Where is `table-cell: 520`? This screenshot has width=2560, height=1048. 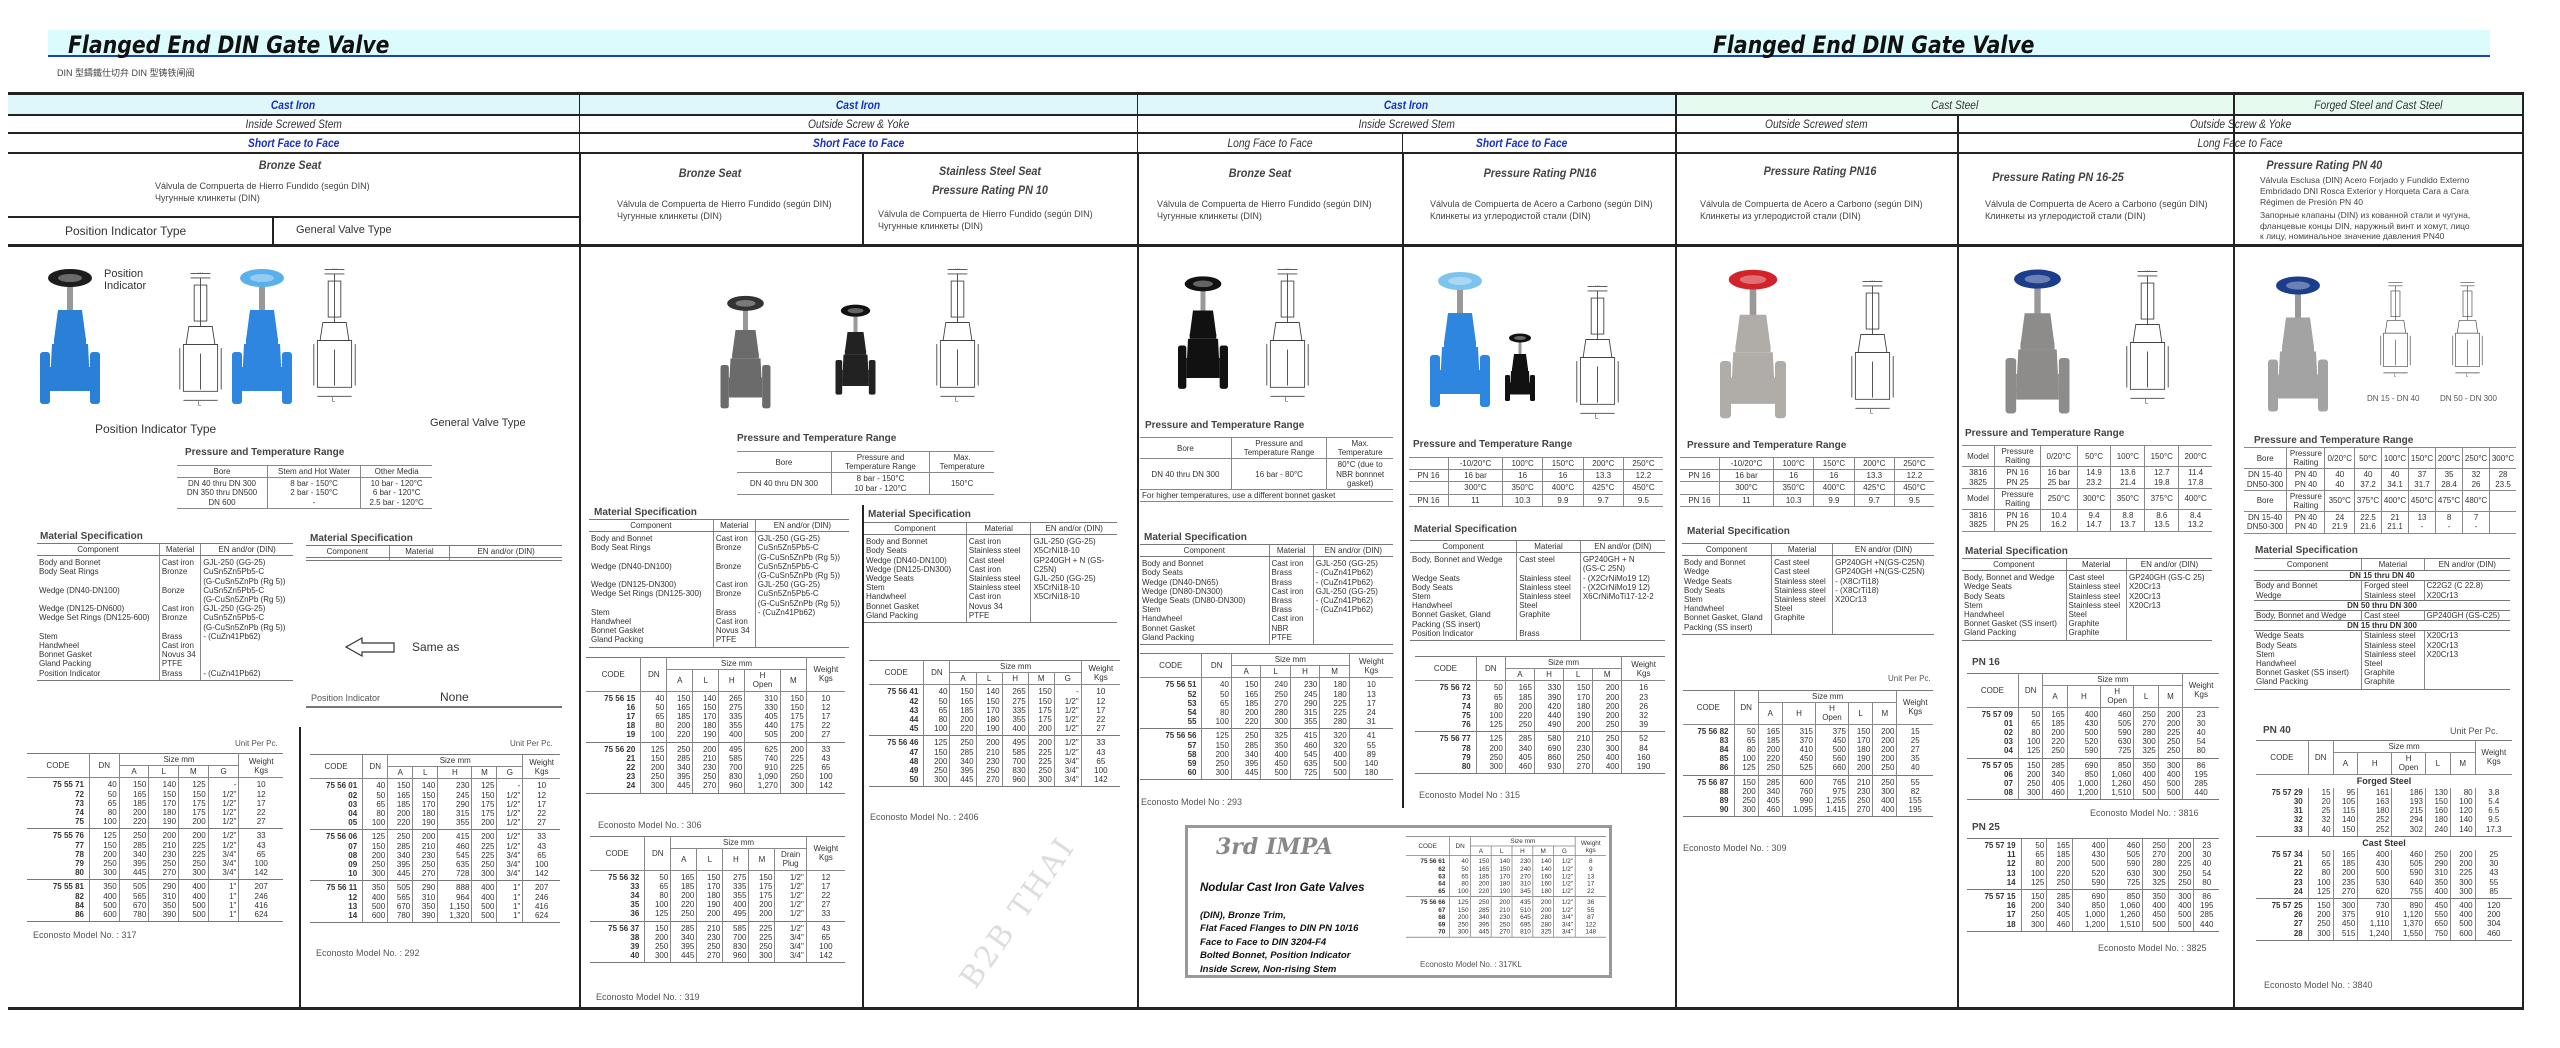
table-cell: 520 is located at coordinates (2083, 742).